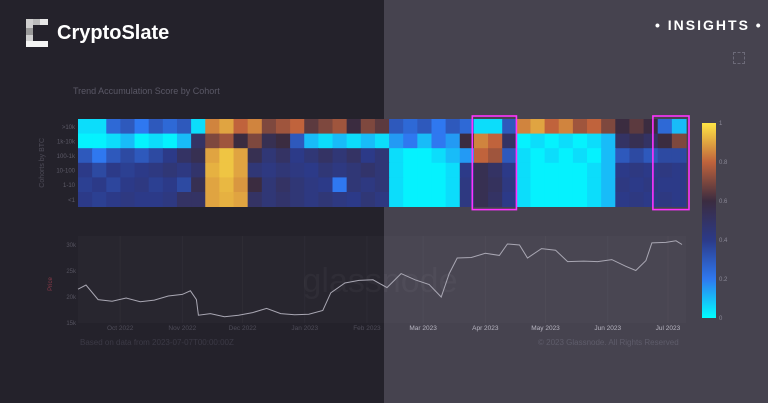  Describe the element at coordinates (71, 298) in the screenshot. I see `y-tick-label: 20k` at that location.